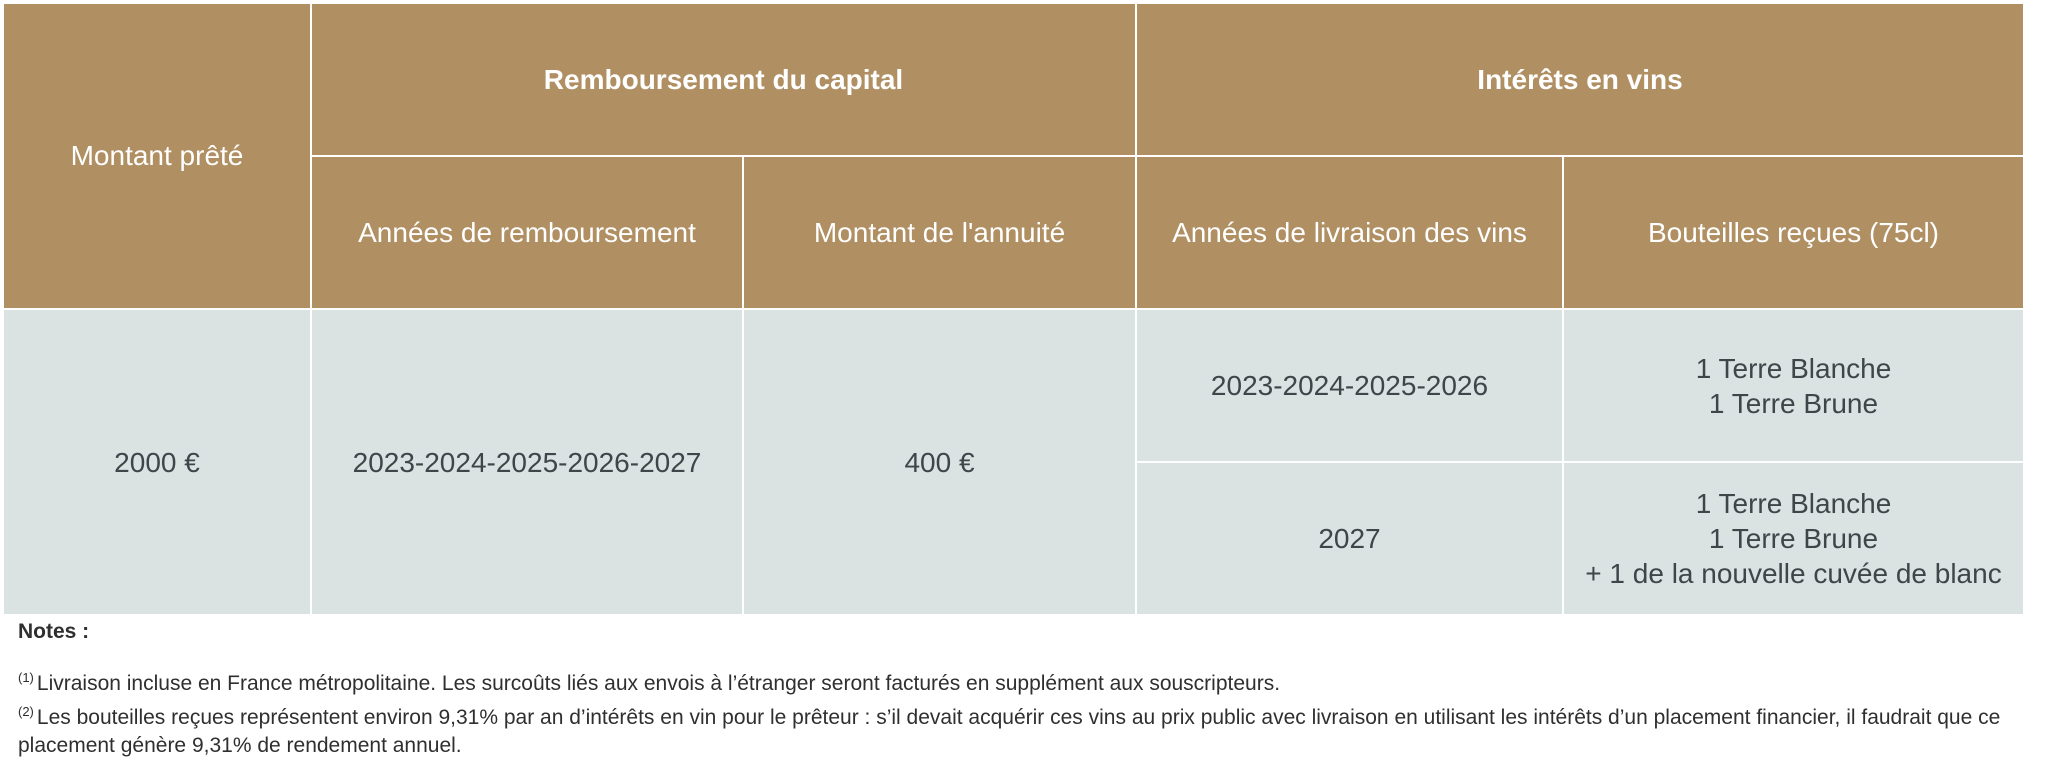 The image size is (2048, 760). What do you see at coordinates (1349, 232) in the screenshot?
I see `header-annees-livraison: Années de livraison des vins` at bounding box center [1349, 232].